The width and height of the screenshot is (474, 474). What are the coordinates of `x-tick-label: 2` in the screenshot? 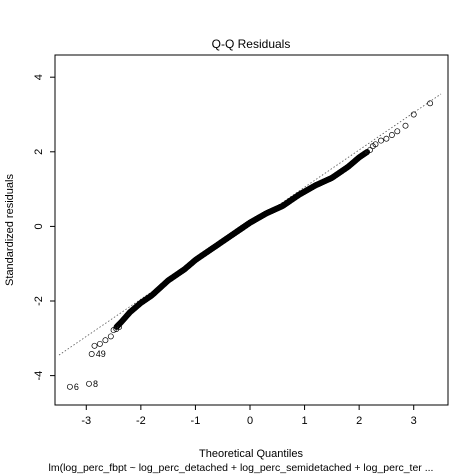 It's located at (359, 421).